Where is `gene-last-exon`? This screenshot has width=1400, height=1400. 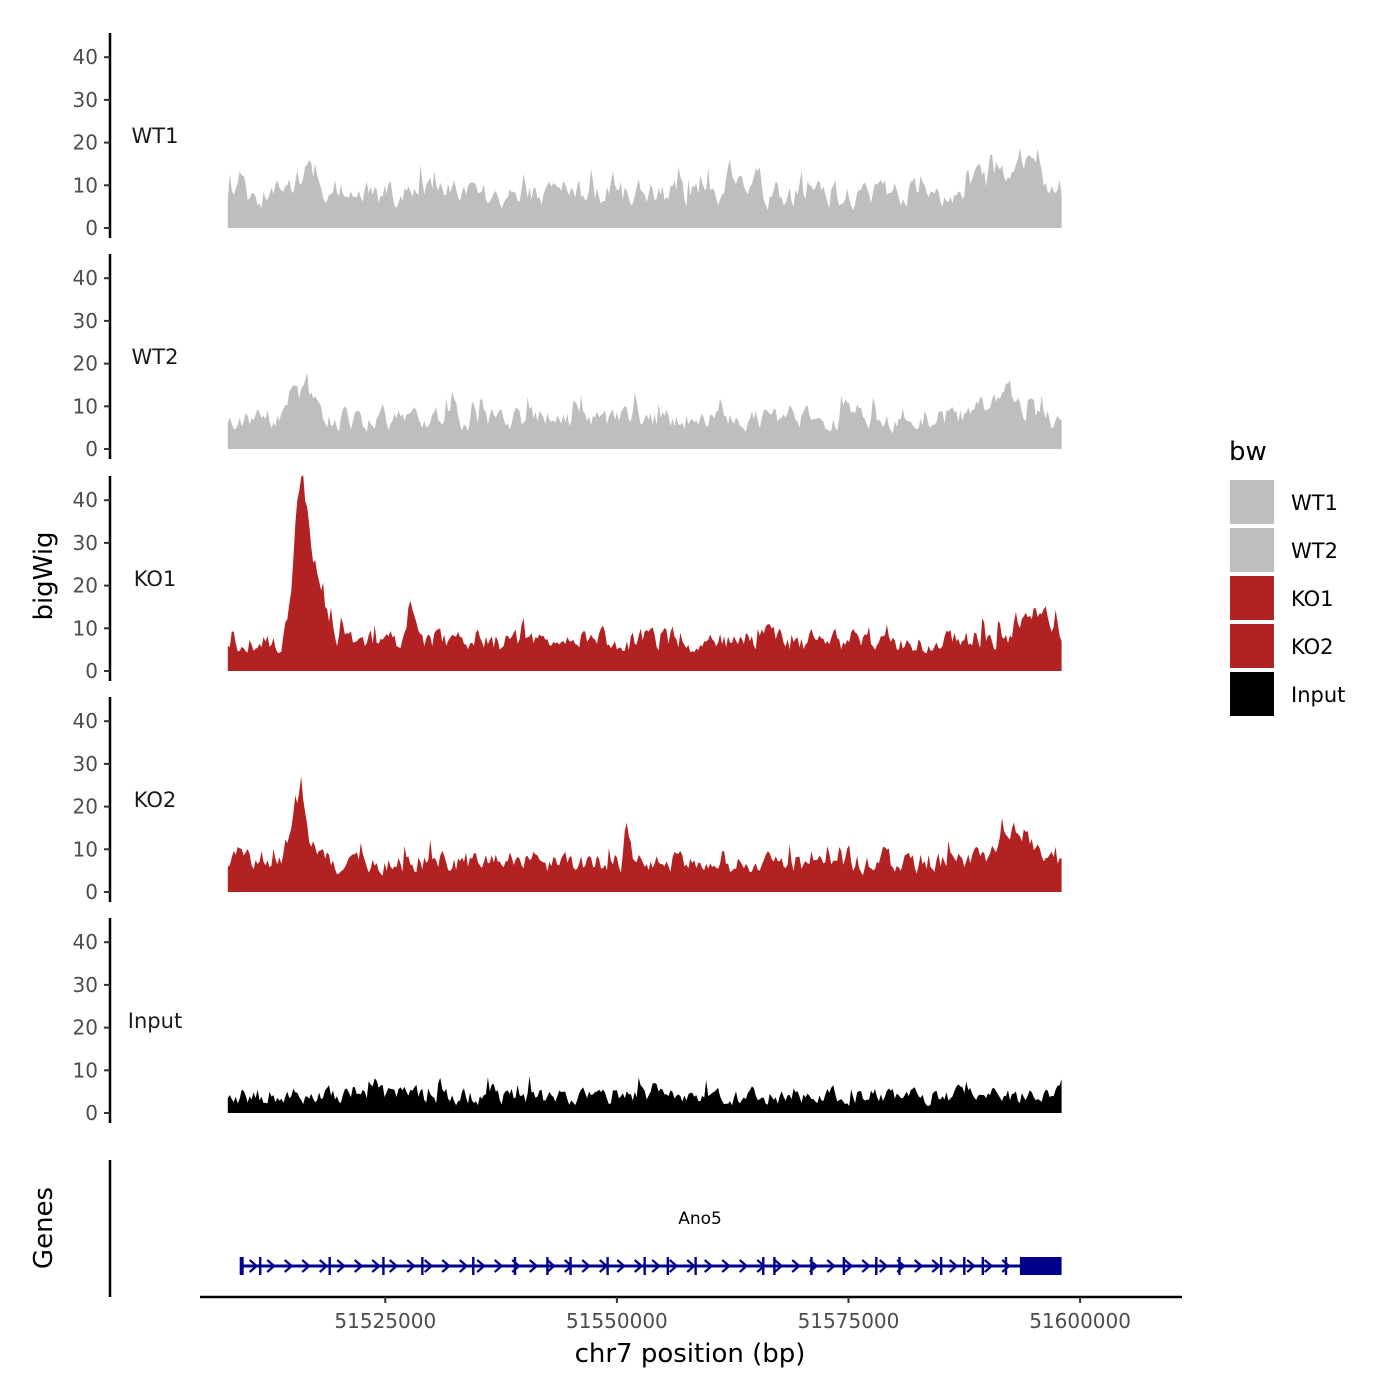 gene-last-exon is located at coordinates (1040, 1266).